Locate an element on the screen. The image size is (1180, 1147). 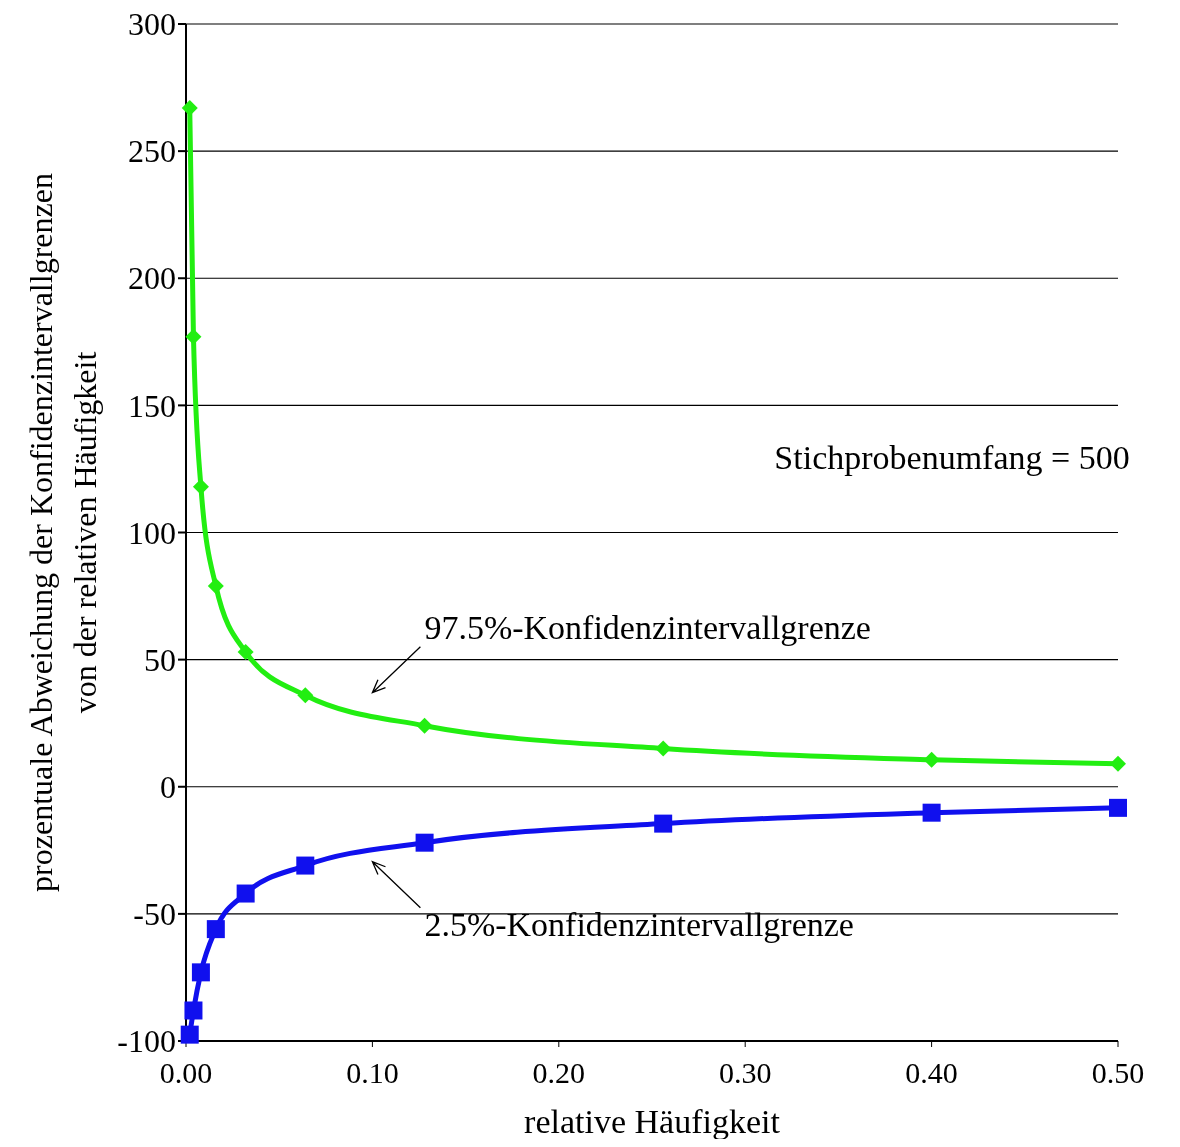
y-tick-label: -50 is located at coordinates (154, 914).